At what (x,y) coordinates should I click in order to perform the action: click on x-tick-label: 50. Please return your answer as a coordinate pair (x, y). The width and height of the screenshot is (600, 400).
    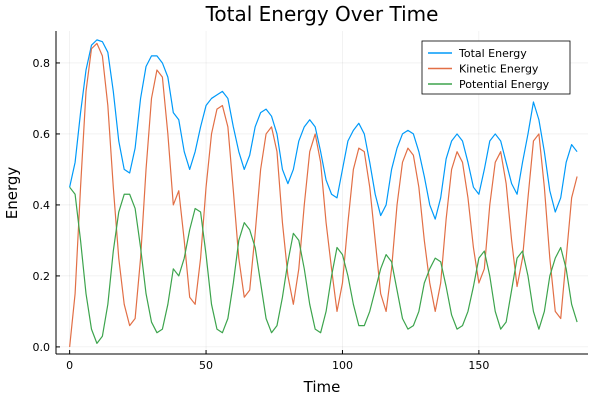
    Looking at the image, I should click on (206, 365).